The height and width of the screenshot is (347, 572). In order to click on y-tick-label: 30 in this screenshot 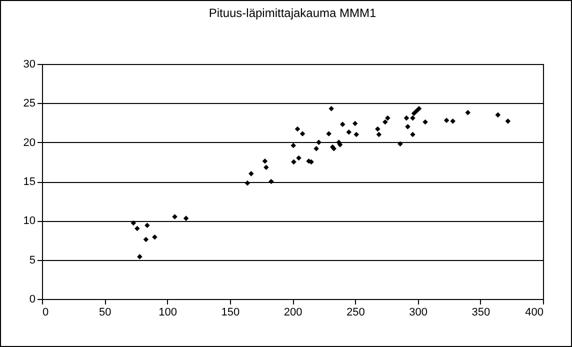, I will do `click(29, 64)`.